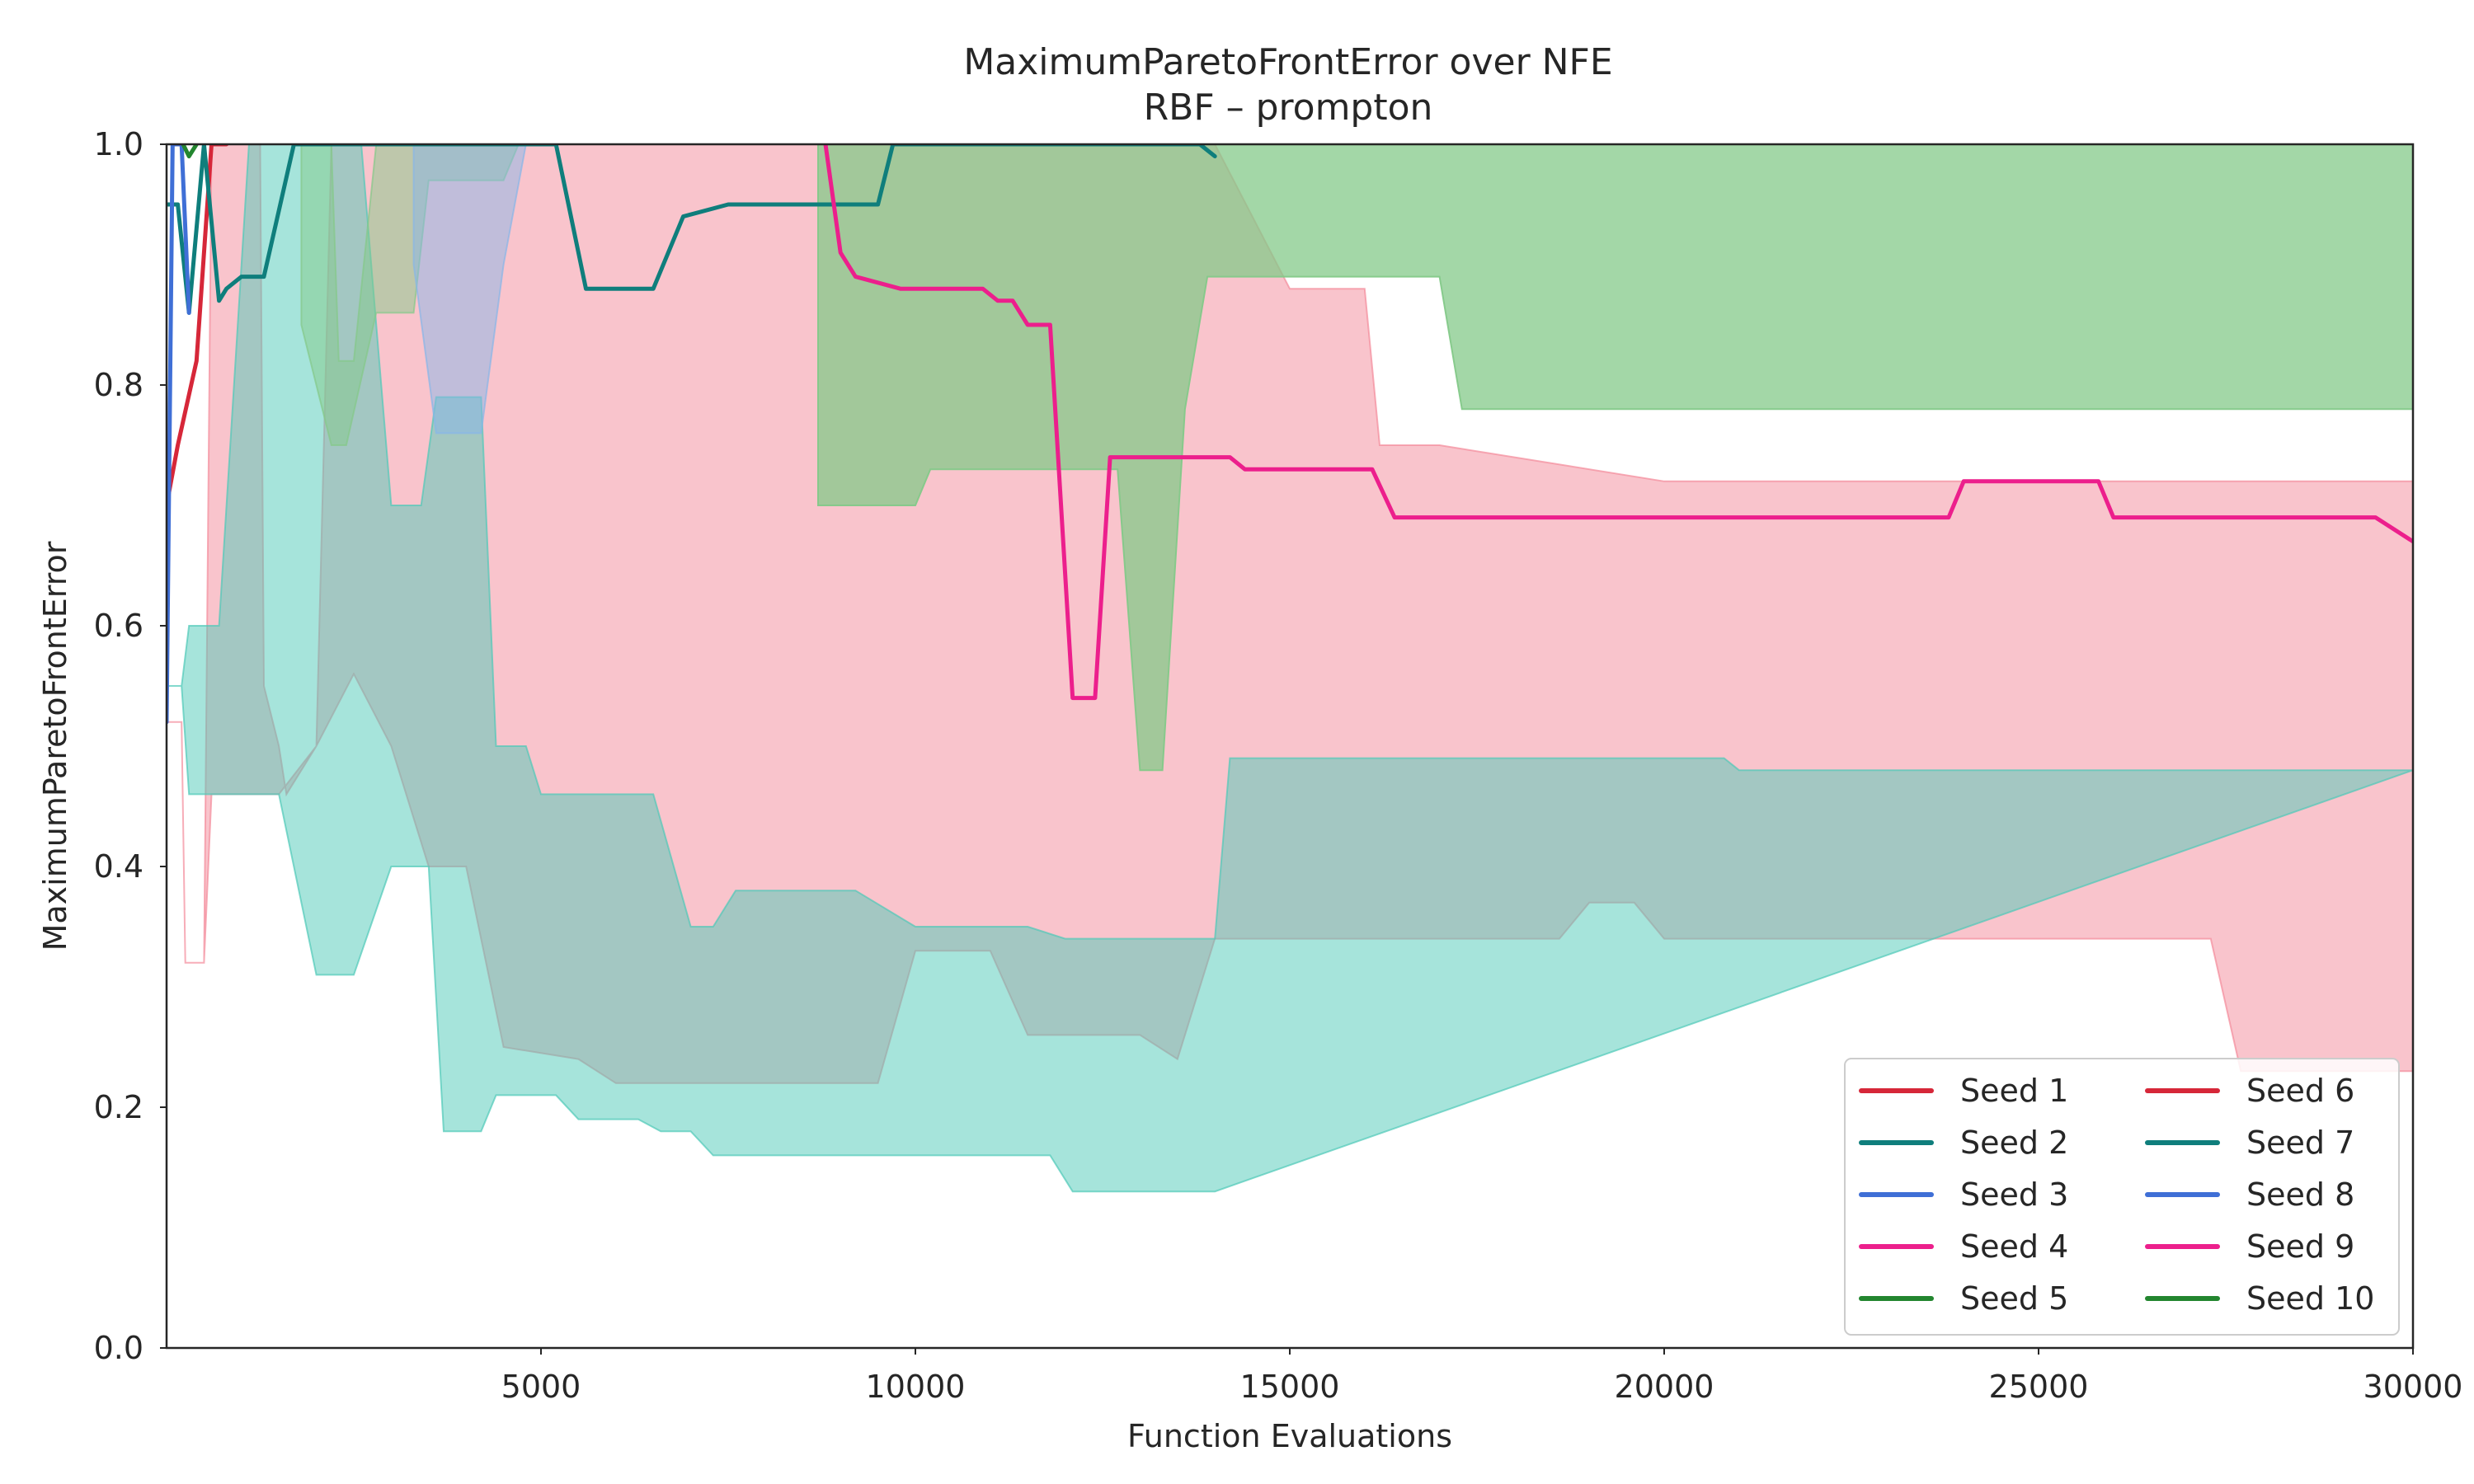  Describe the element at coordinates (55, 746) in the screenshot. I see `y-axis-label: MaximumParetoFrontError` at that location.